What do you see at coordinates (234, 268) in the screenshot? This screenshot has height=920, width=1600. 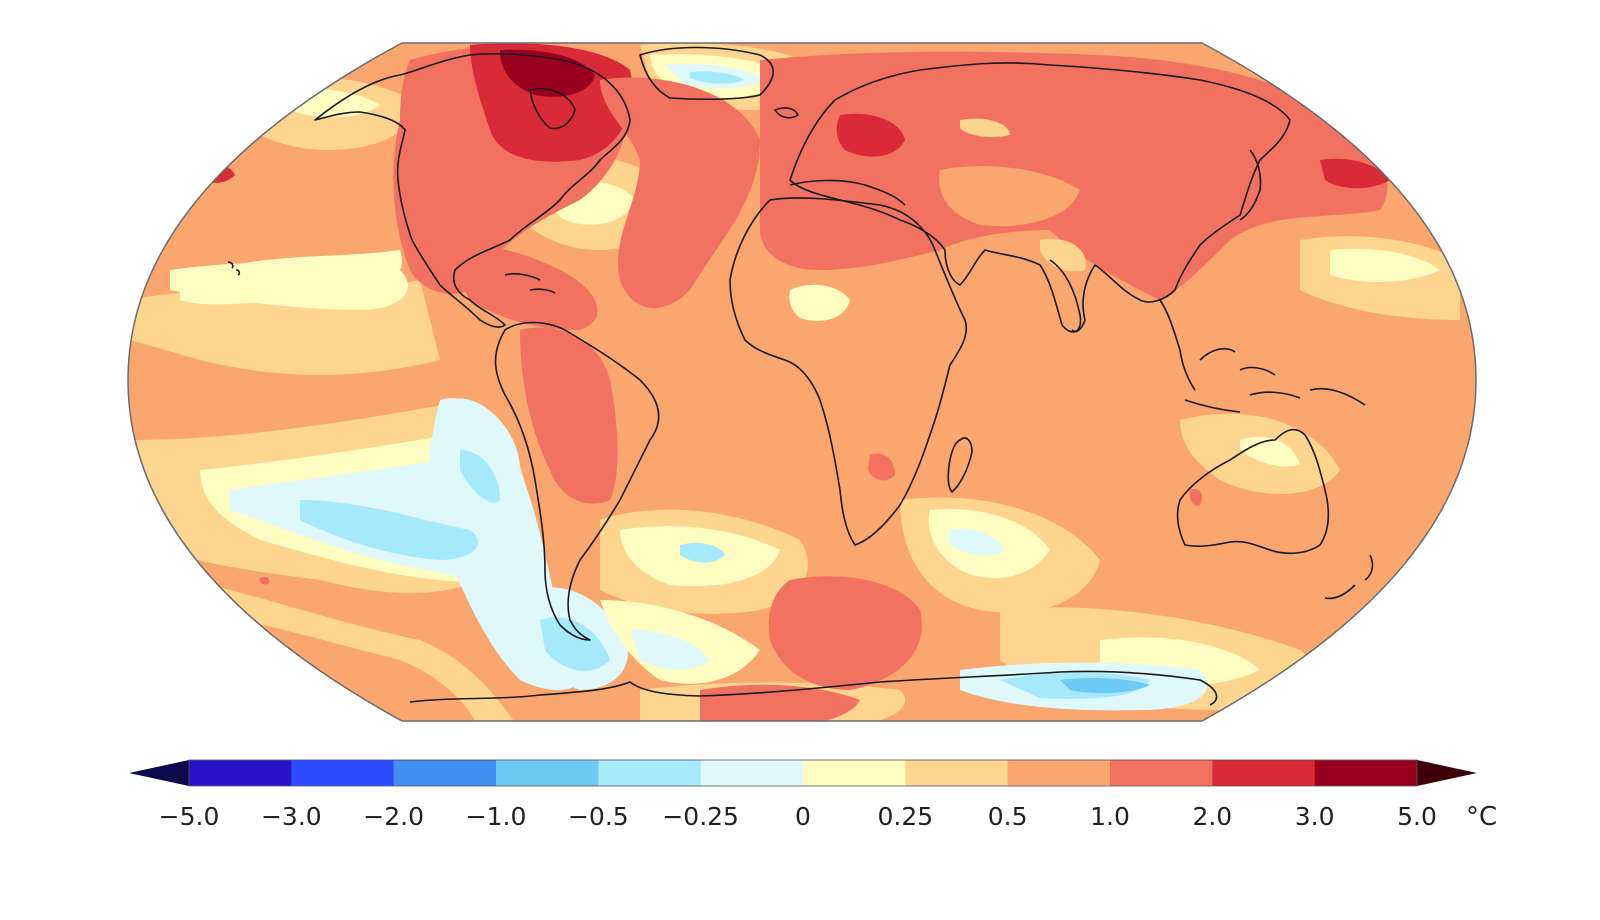 I see `hawaii-islands` at bounding box center [234, 268].